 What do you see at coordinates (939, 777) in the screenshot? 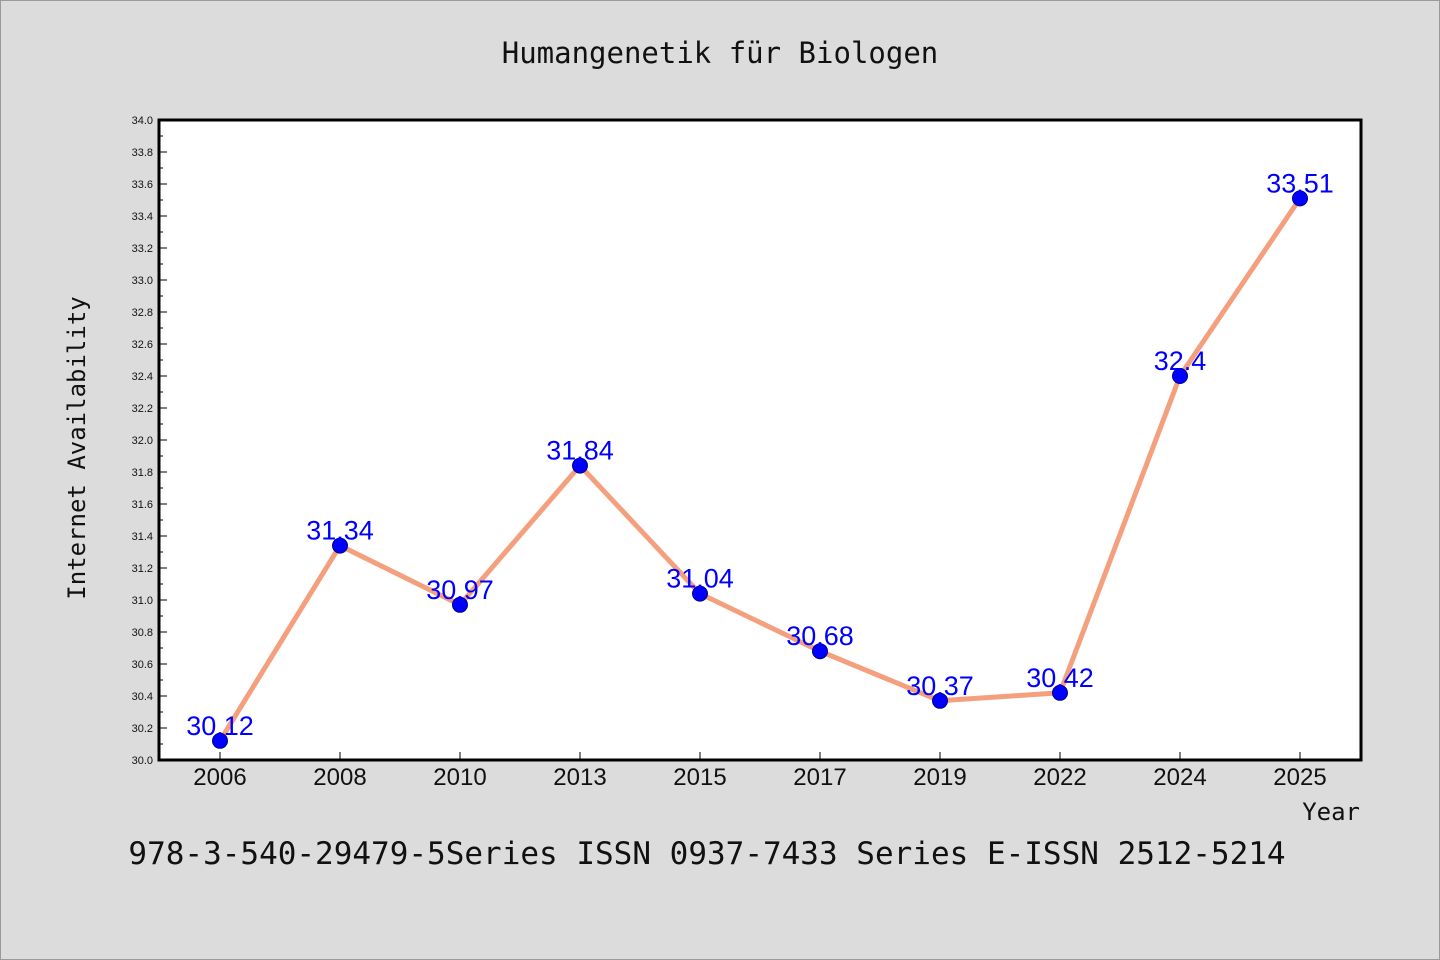
I see `x-tick-label: 2019` at bounding box center [939, 777].